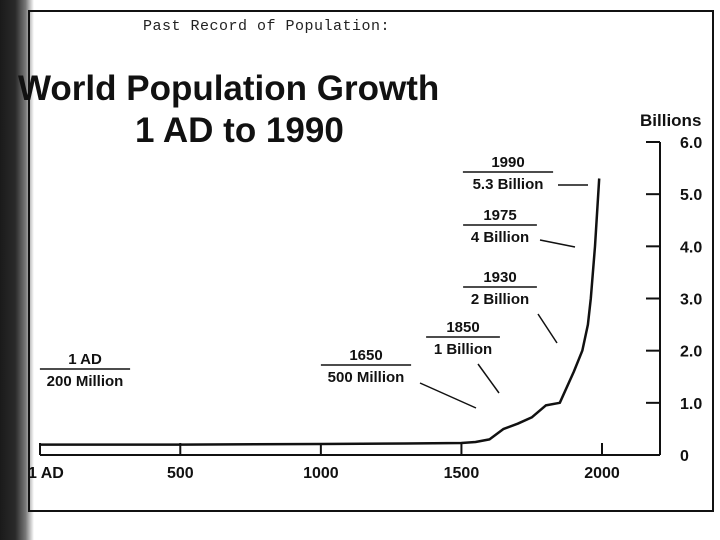 Image resolution: width=720 pixels, height=540 pixels. What do you see at coordinates (500, 237) in the screenshot?
I see `annotation-value: 4 Billion` at bounding box center [500, 237].